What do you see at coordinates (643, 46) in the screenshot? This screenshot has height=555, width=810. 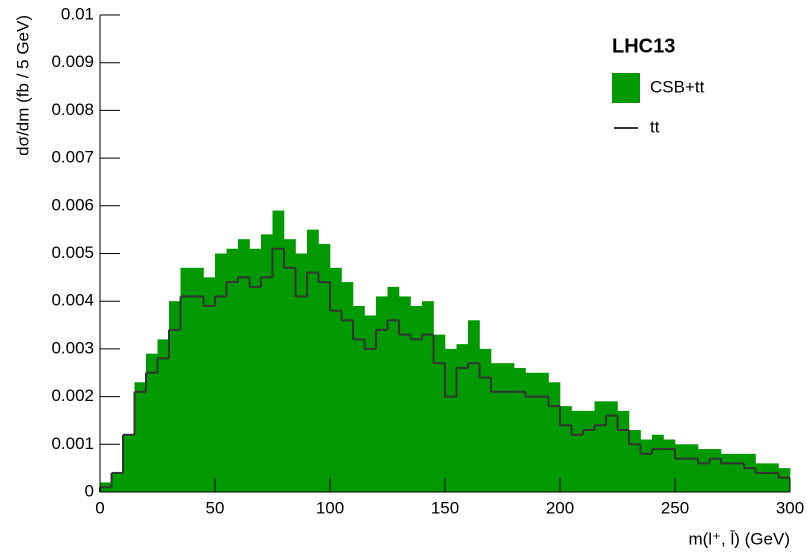 I see `legend-title: LHC13` at bounding box center [643, 46].